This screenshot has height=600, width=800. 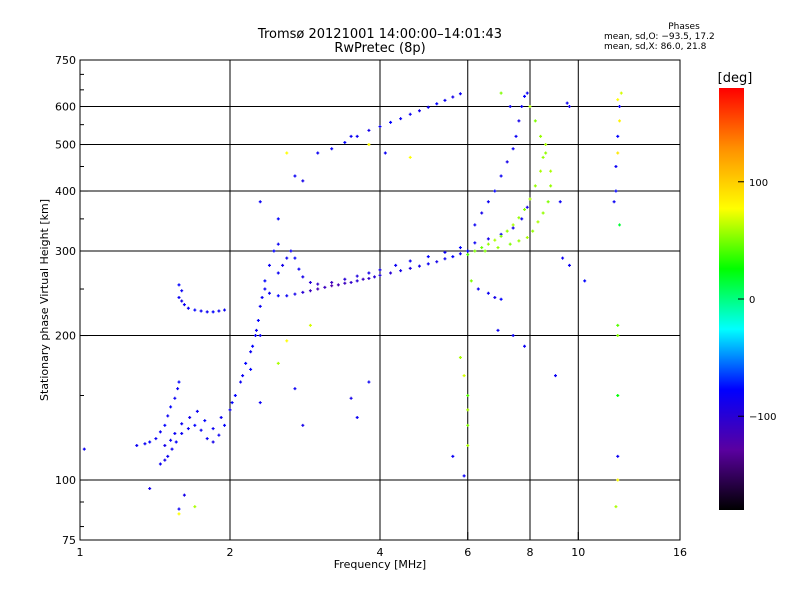 I want to click on phase-stats-x: mean, sd,X: 86.0, 21.8, so click(x=655, y=47).